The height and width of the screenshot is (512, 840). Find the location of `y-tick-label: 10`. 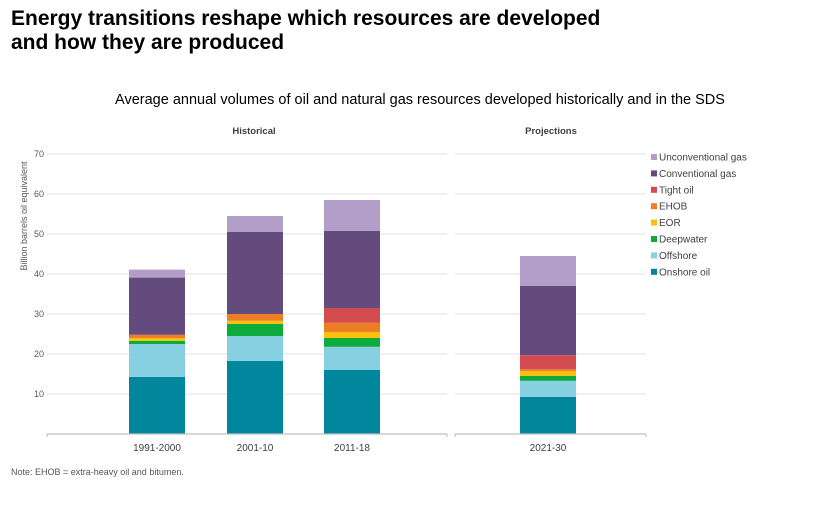

y-tick-label: 10 is located at coordinates (39, 394).